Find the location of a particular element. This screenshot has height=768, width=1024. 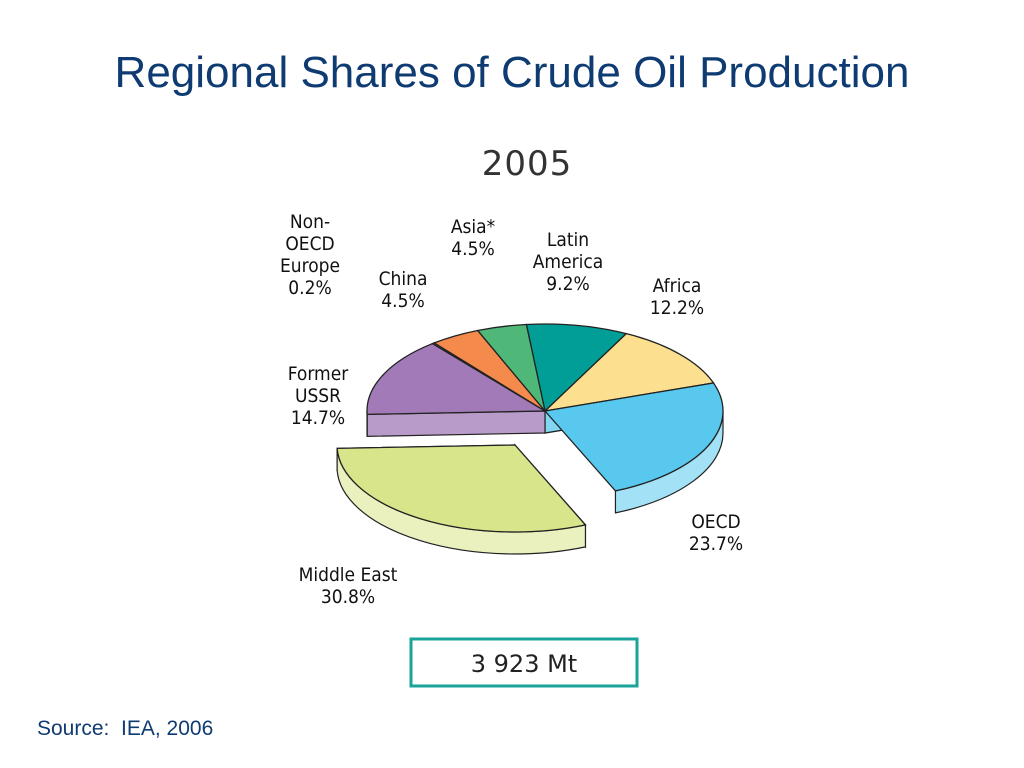

total-box is located at coordinates (524, 662).